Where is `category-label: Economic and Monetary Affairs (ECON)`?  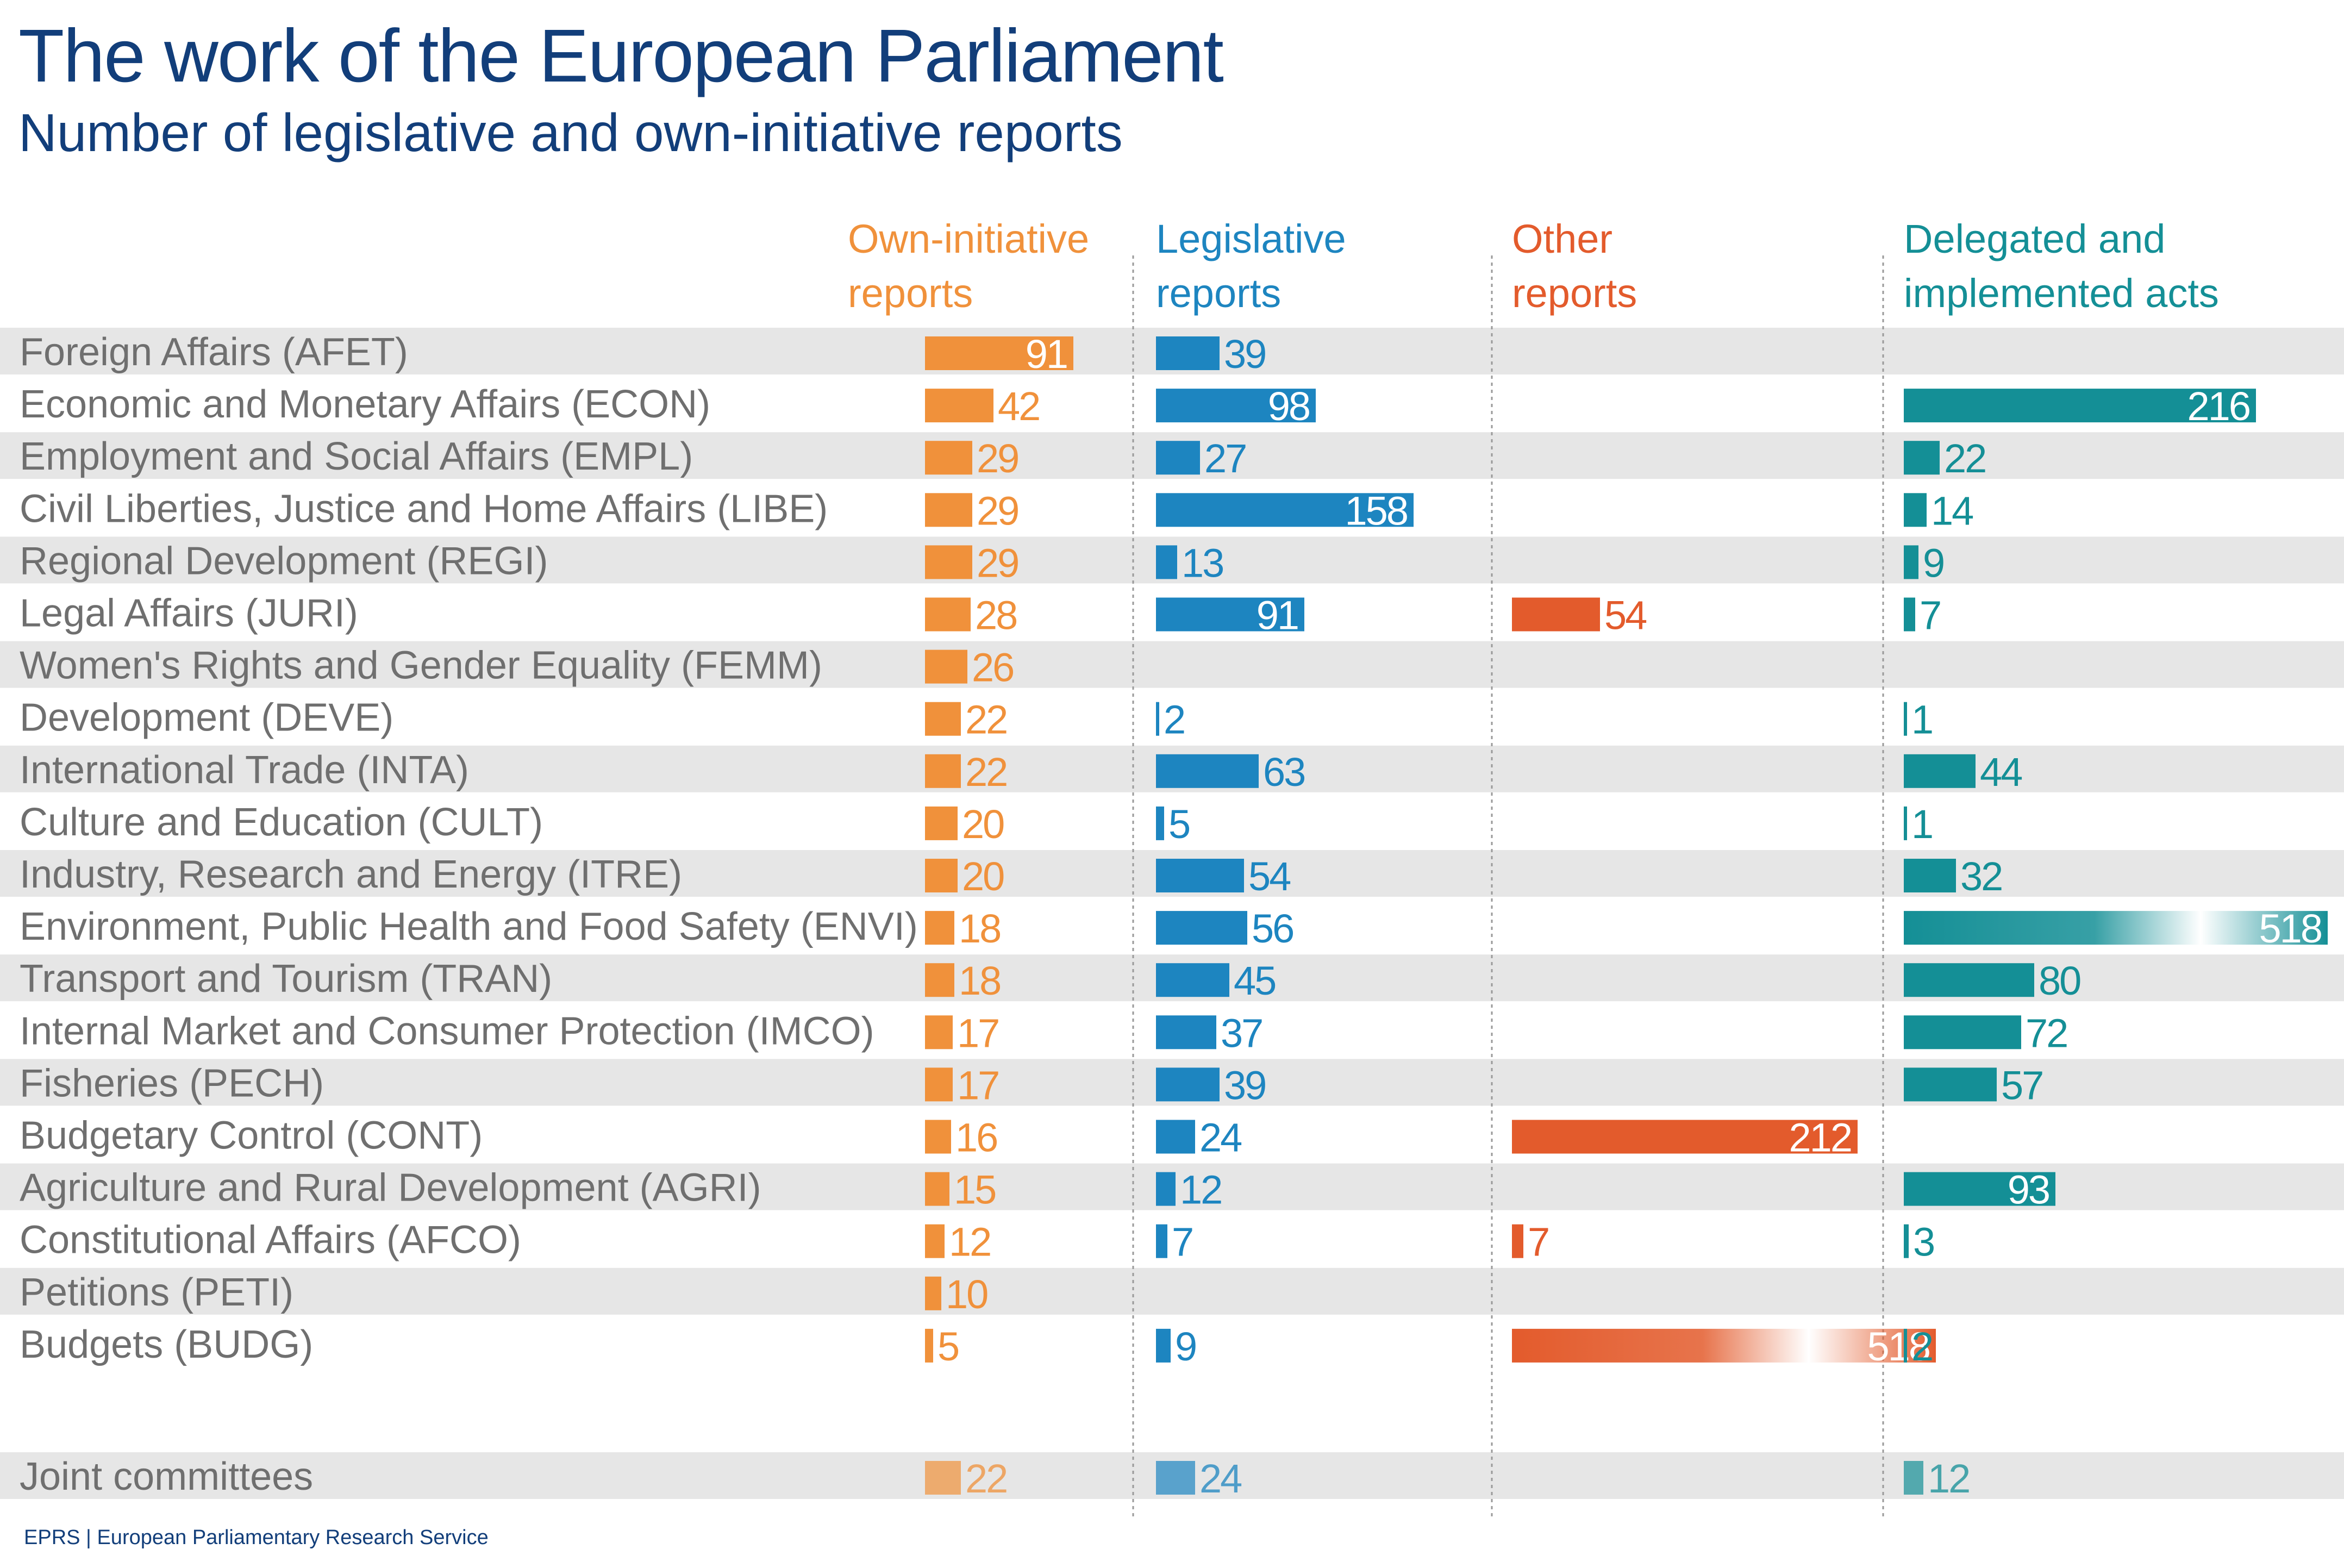
category-label: Economic and Monetary Affairs (ECON) is located at coordinates (365, 404).